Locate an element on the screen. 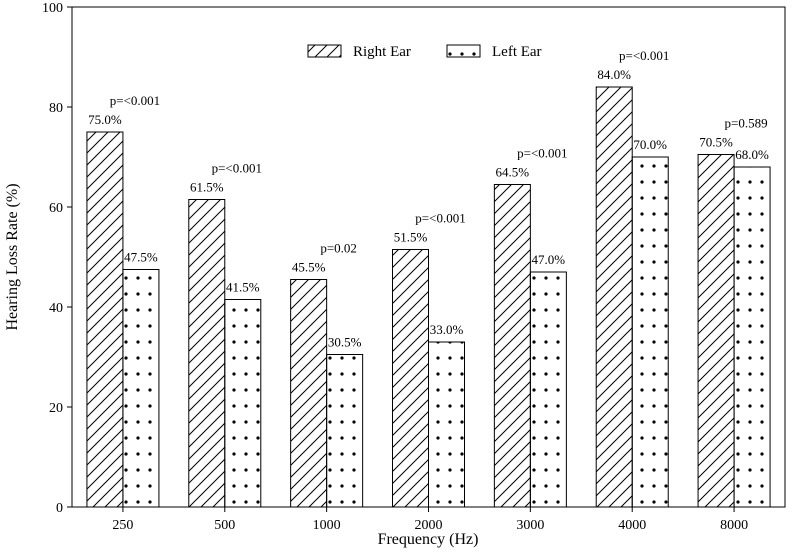 The width and height of the screenshot is (800, 557). y-tick-label: 40 is located at coordinates (56, 308).